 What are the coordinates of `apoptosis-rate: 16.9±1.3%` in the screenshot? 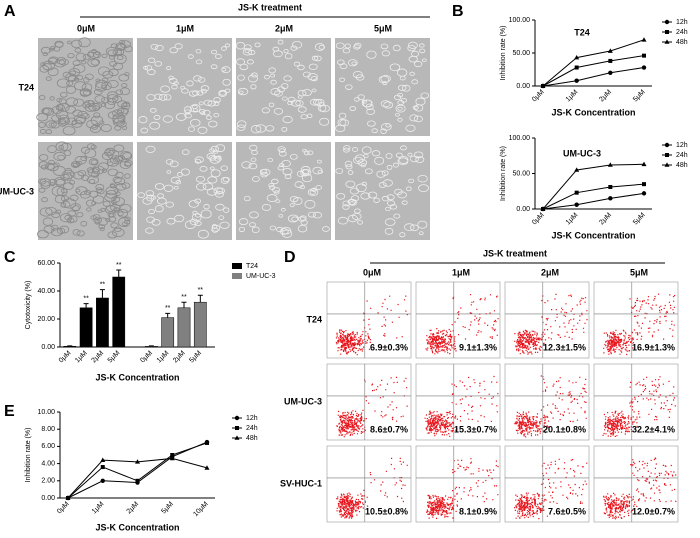 It's located at (653, 347).